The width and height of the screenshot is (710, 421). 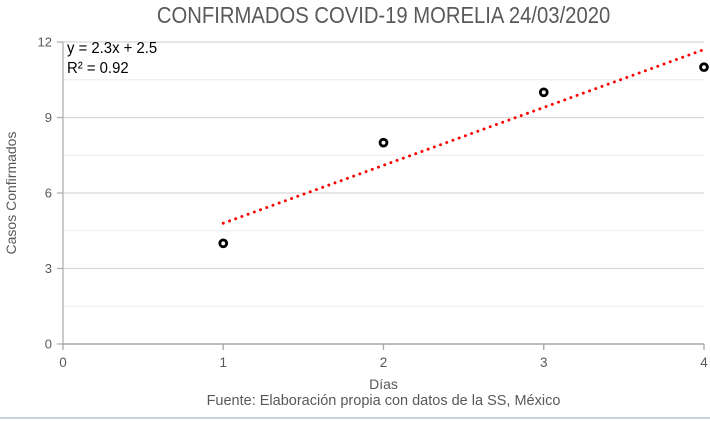 What do you see at coordinates (384, 362) in the screenshot?
I see `x-tick-label: 2` at bounding box center [384, 362].